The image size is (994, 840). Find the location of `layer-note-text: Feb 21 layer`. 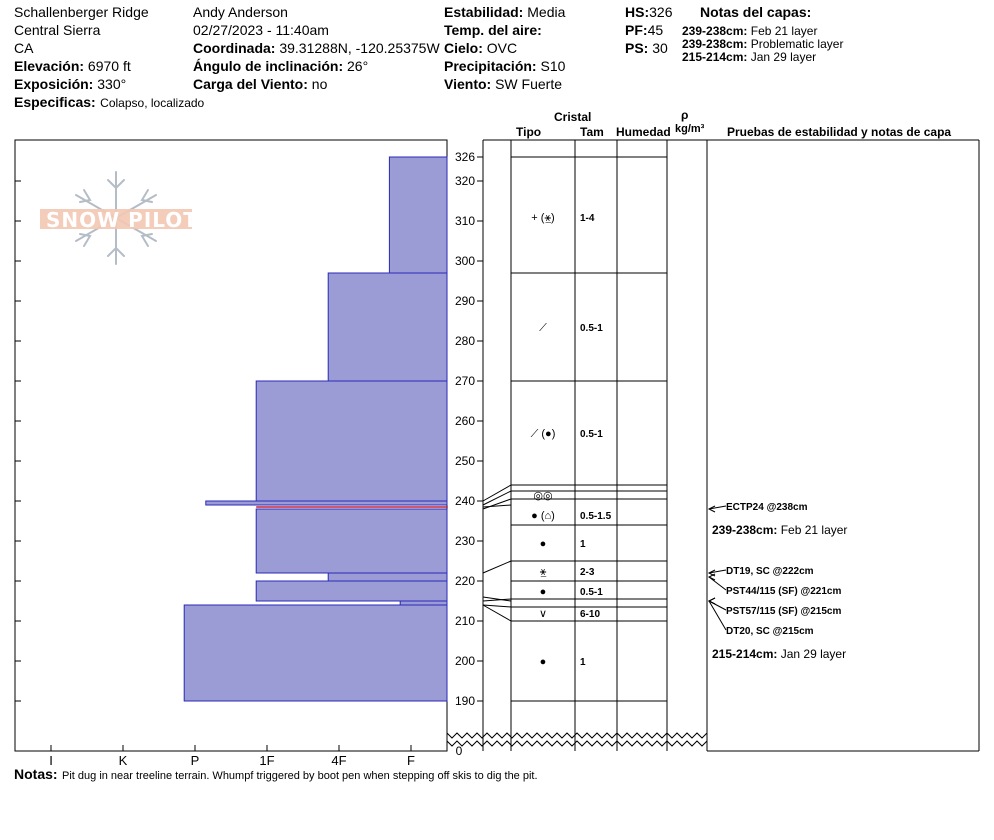

layer-note-text: Feb 21 layer is located at coordinates (814, 530).